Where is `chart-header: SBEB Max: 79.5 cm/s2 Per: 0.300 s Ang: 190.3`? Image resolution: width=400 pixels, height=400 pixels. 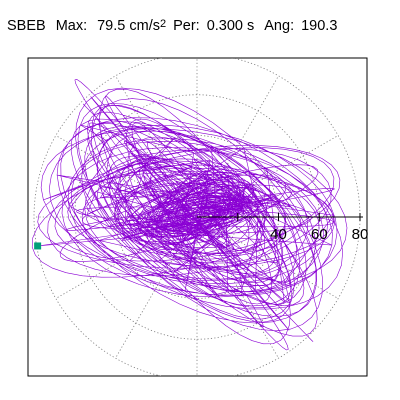 chart-header: SBEB Max: 79.5 cm/s2 Per: 0.300 s Ang: 190.3 is located at coordinates (172, 26).